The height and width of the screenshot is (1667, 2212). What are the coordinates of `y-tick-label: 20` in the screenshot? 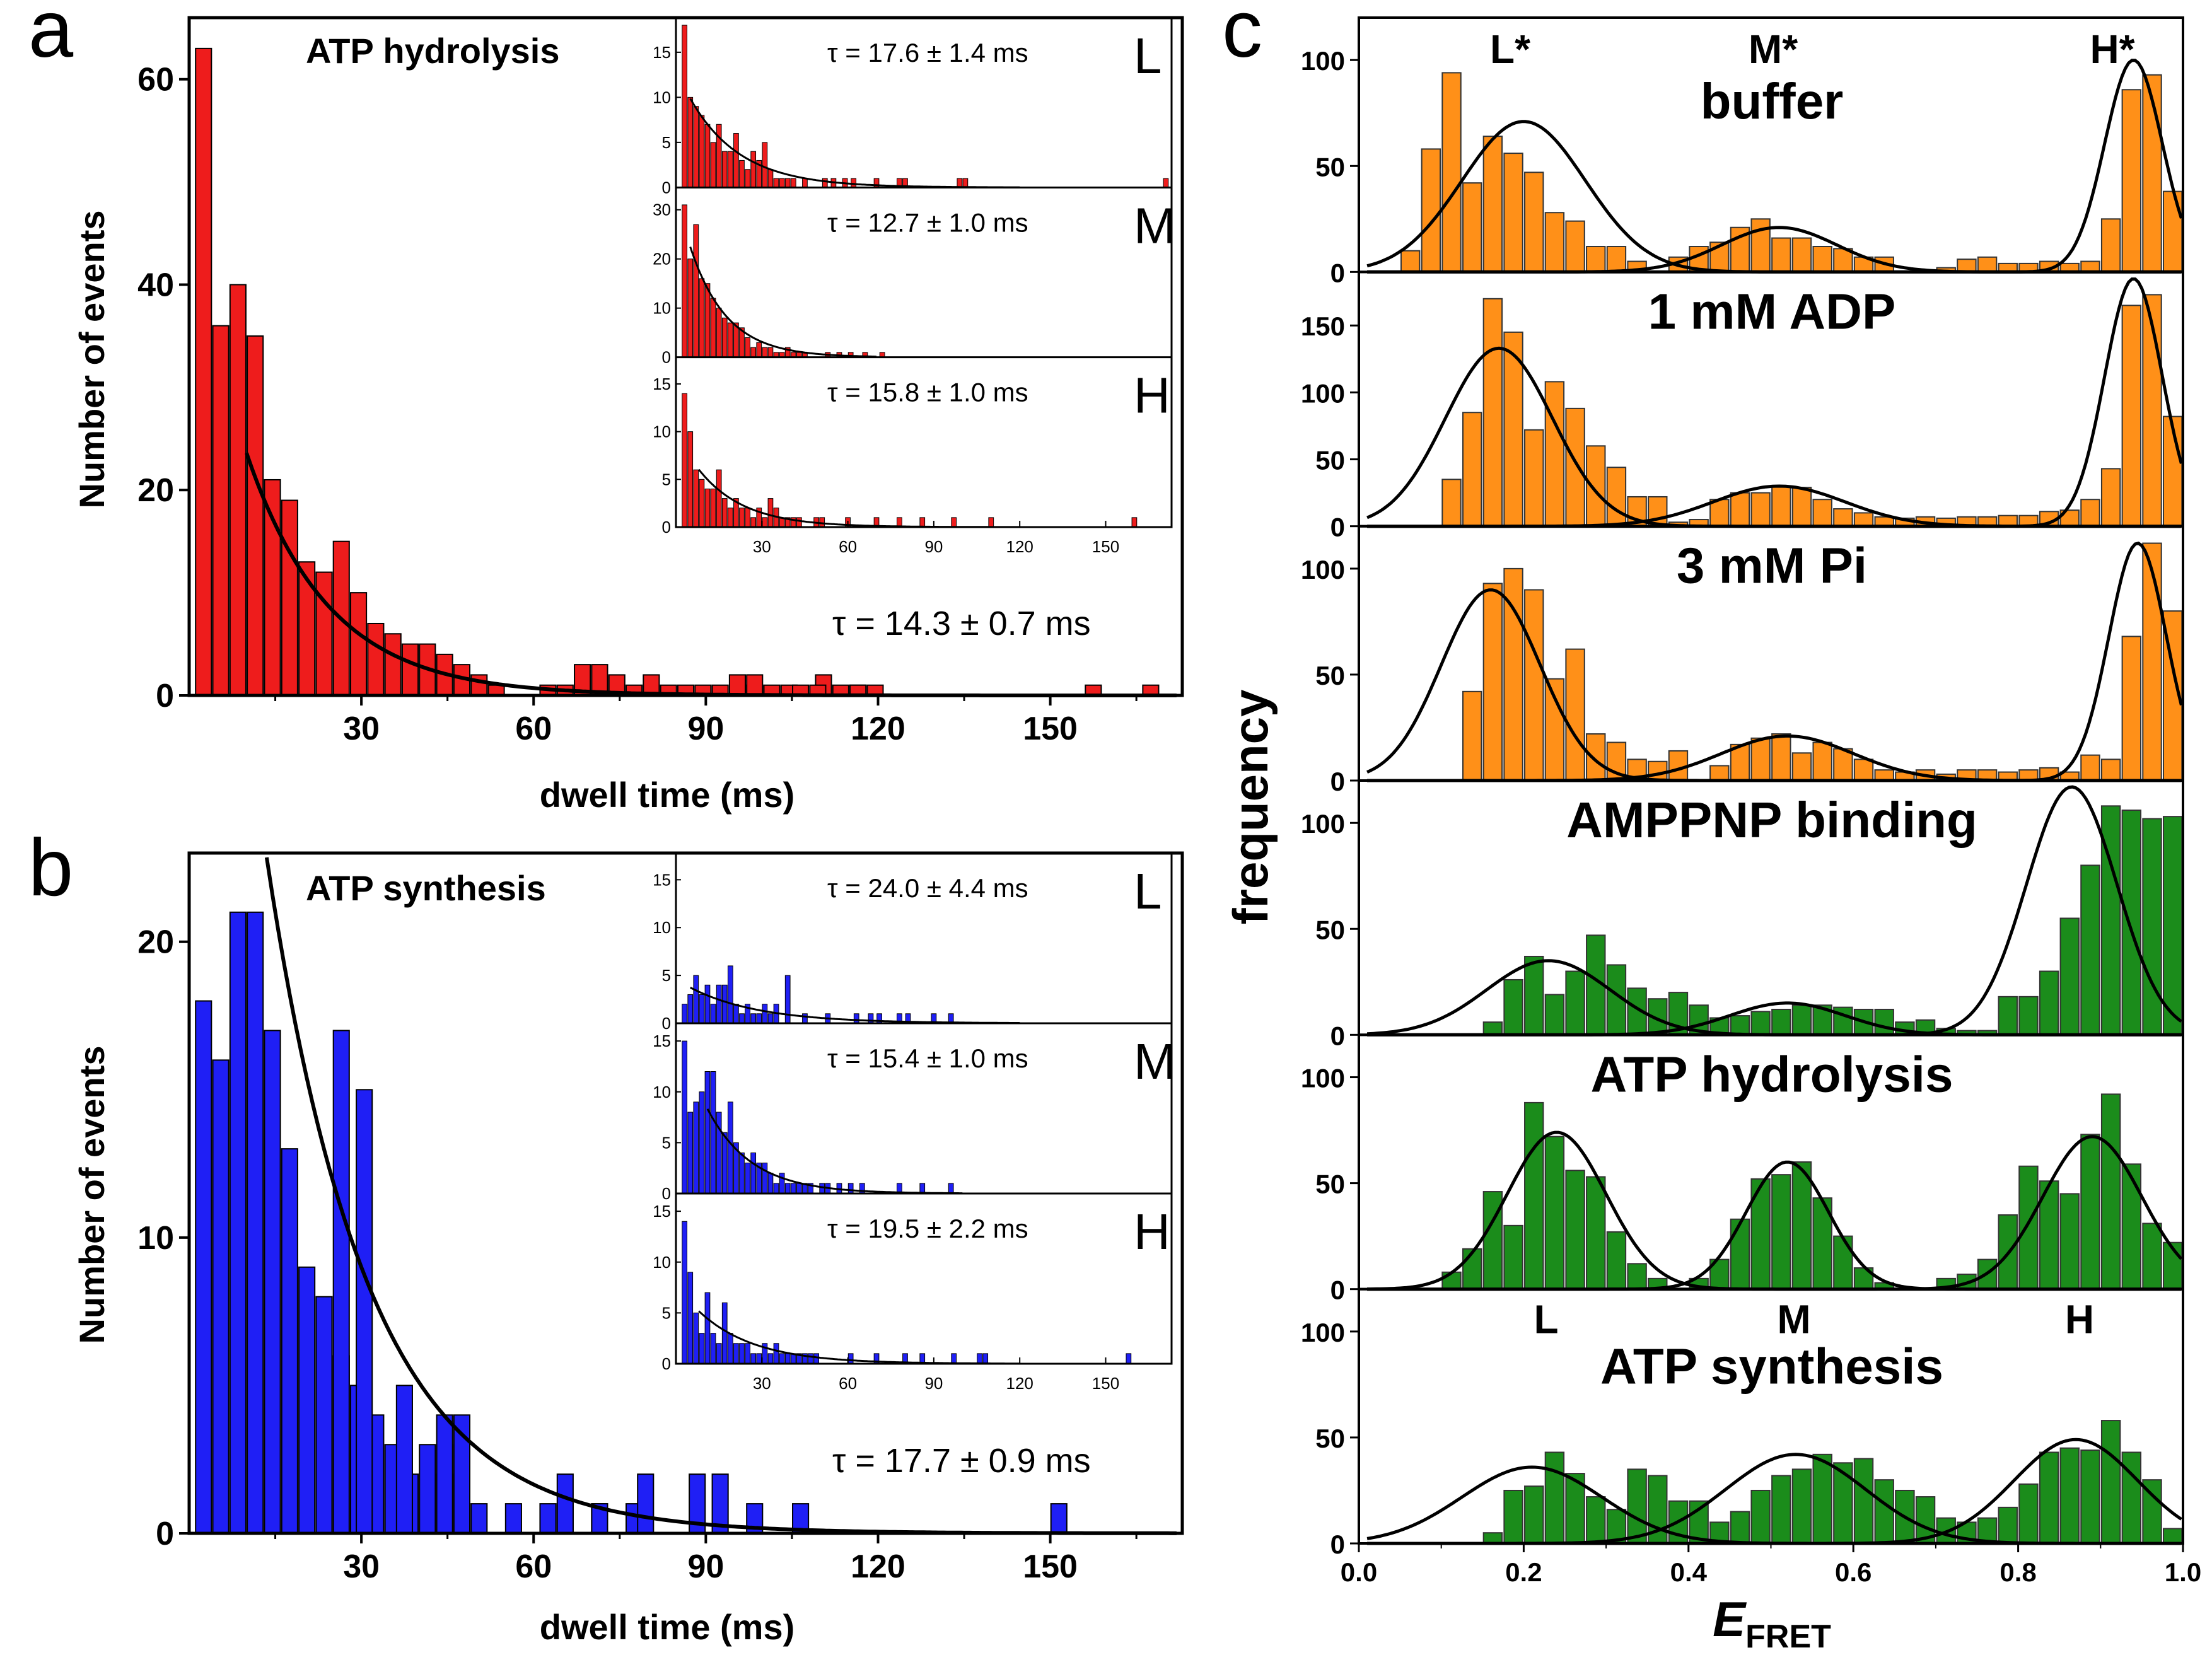 It's located at (155, 942).